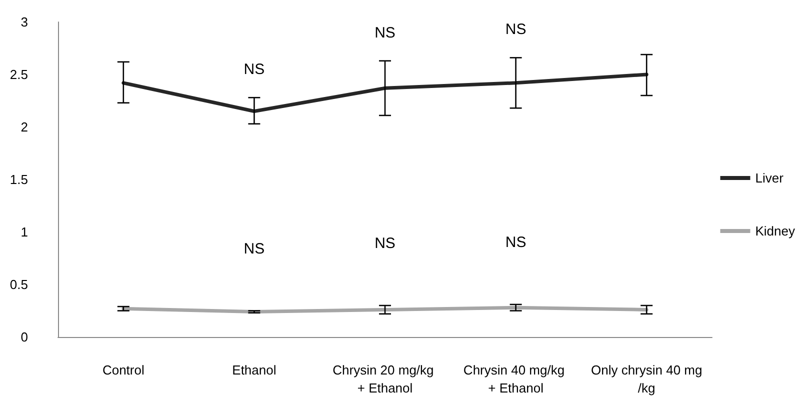 Image resolution: width=802 pixels, height=409 pixels. Describe the element at coordinates (19, 74) in the screenshot. I see `y-tick-label: 2.5` at that location.